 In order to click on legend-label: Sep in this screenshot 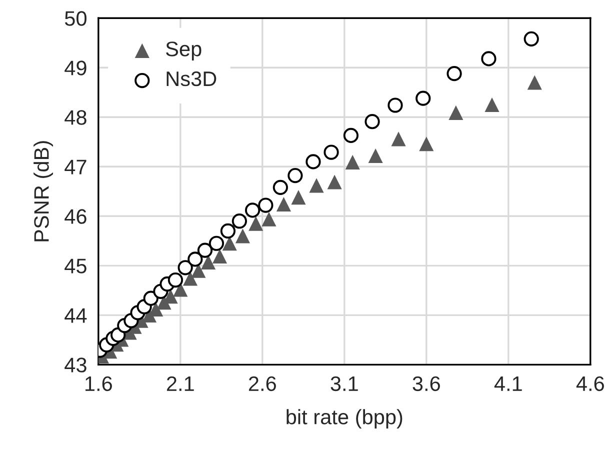, I will do `click(184, 51)`.